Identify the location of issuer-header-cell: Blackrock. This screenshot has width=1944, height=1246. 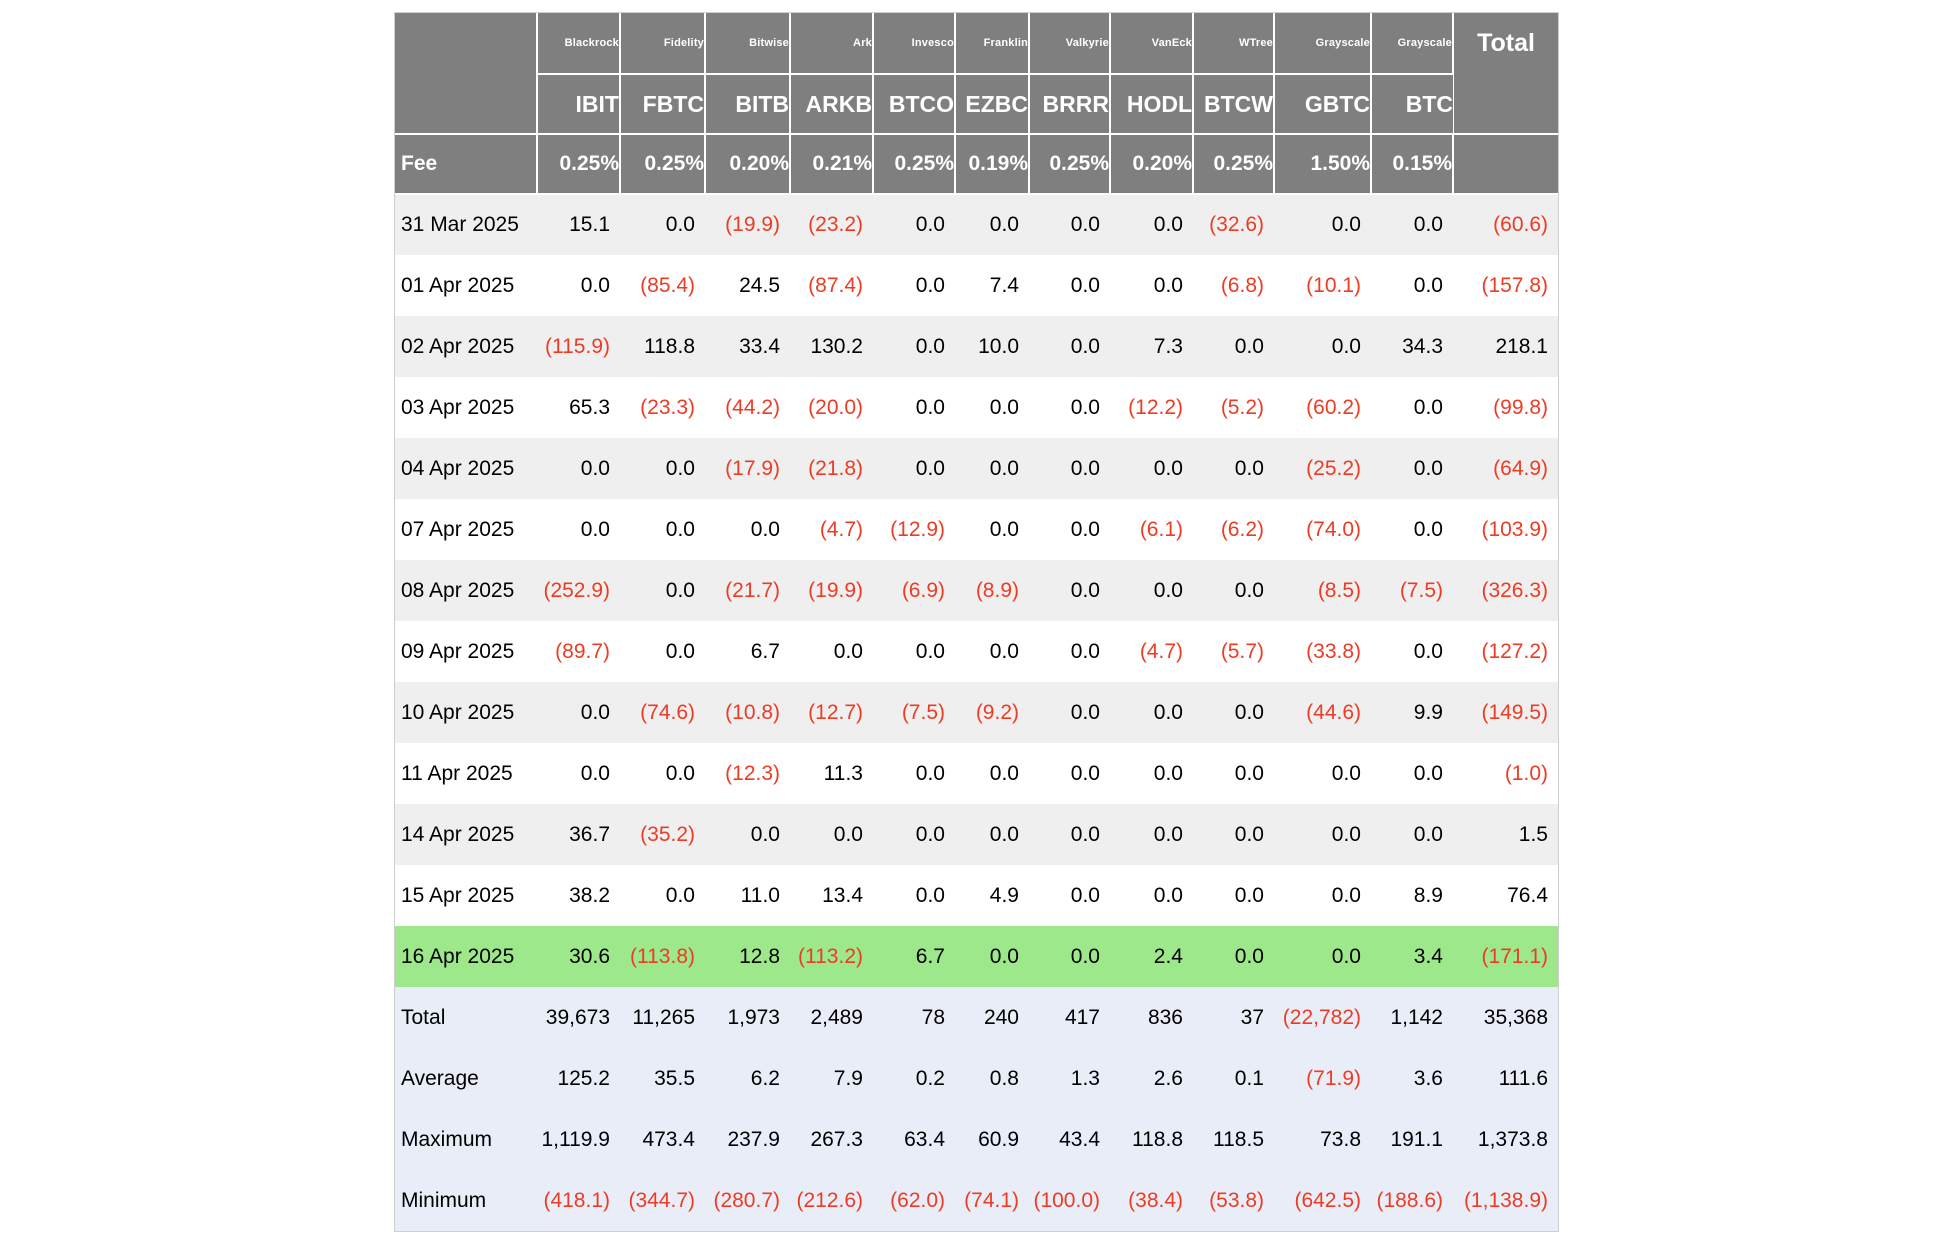
(579, 44).